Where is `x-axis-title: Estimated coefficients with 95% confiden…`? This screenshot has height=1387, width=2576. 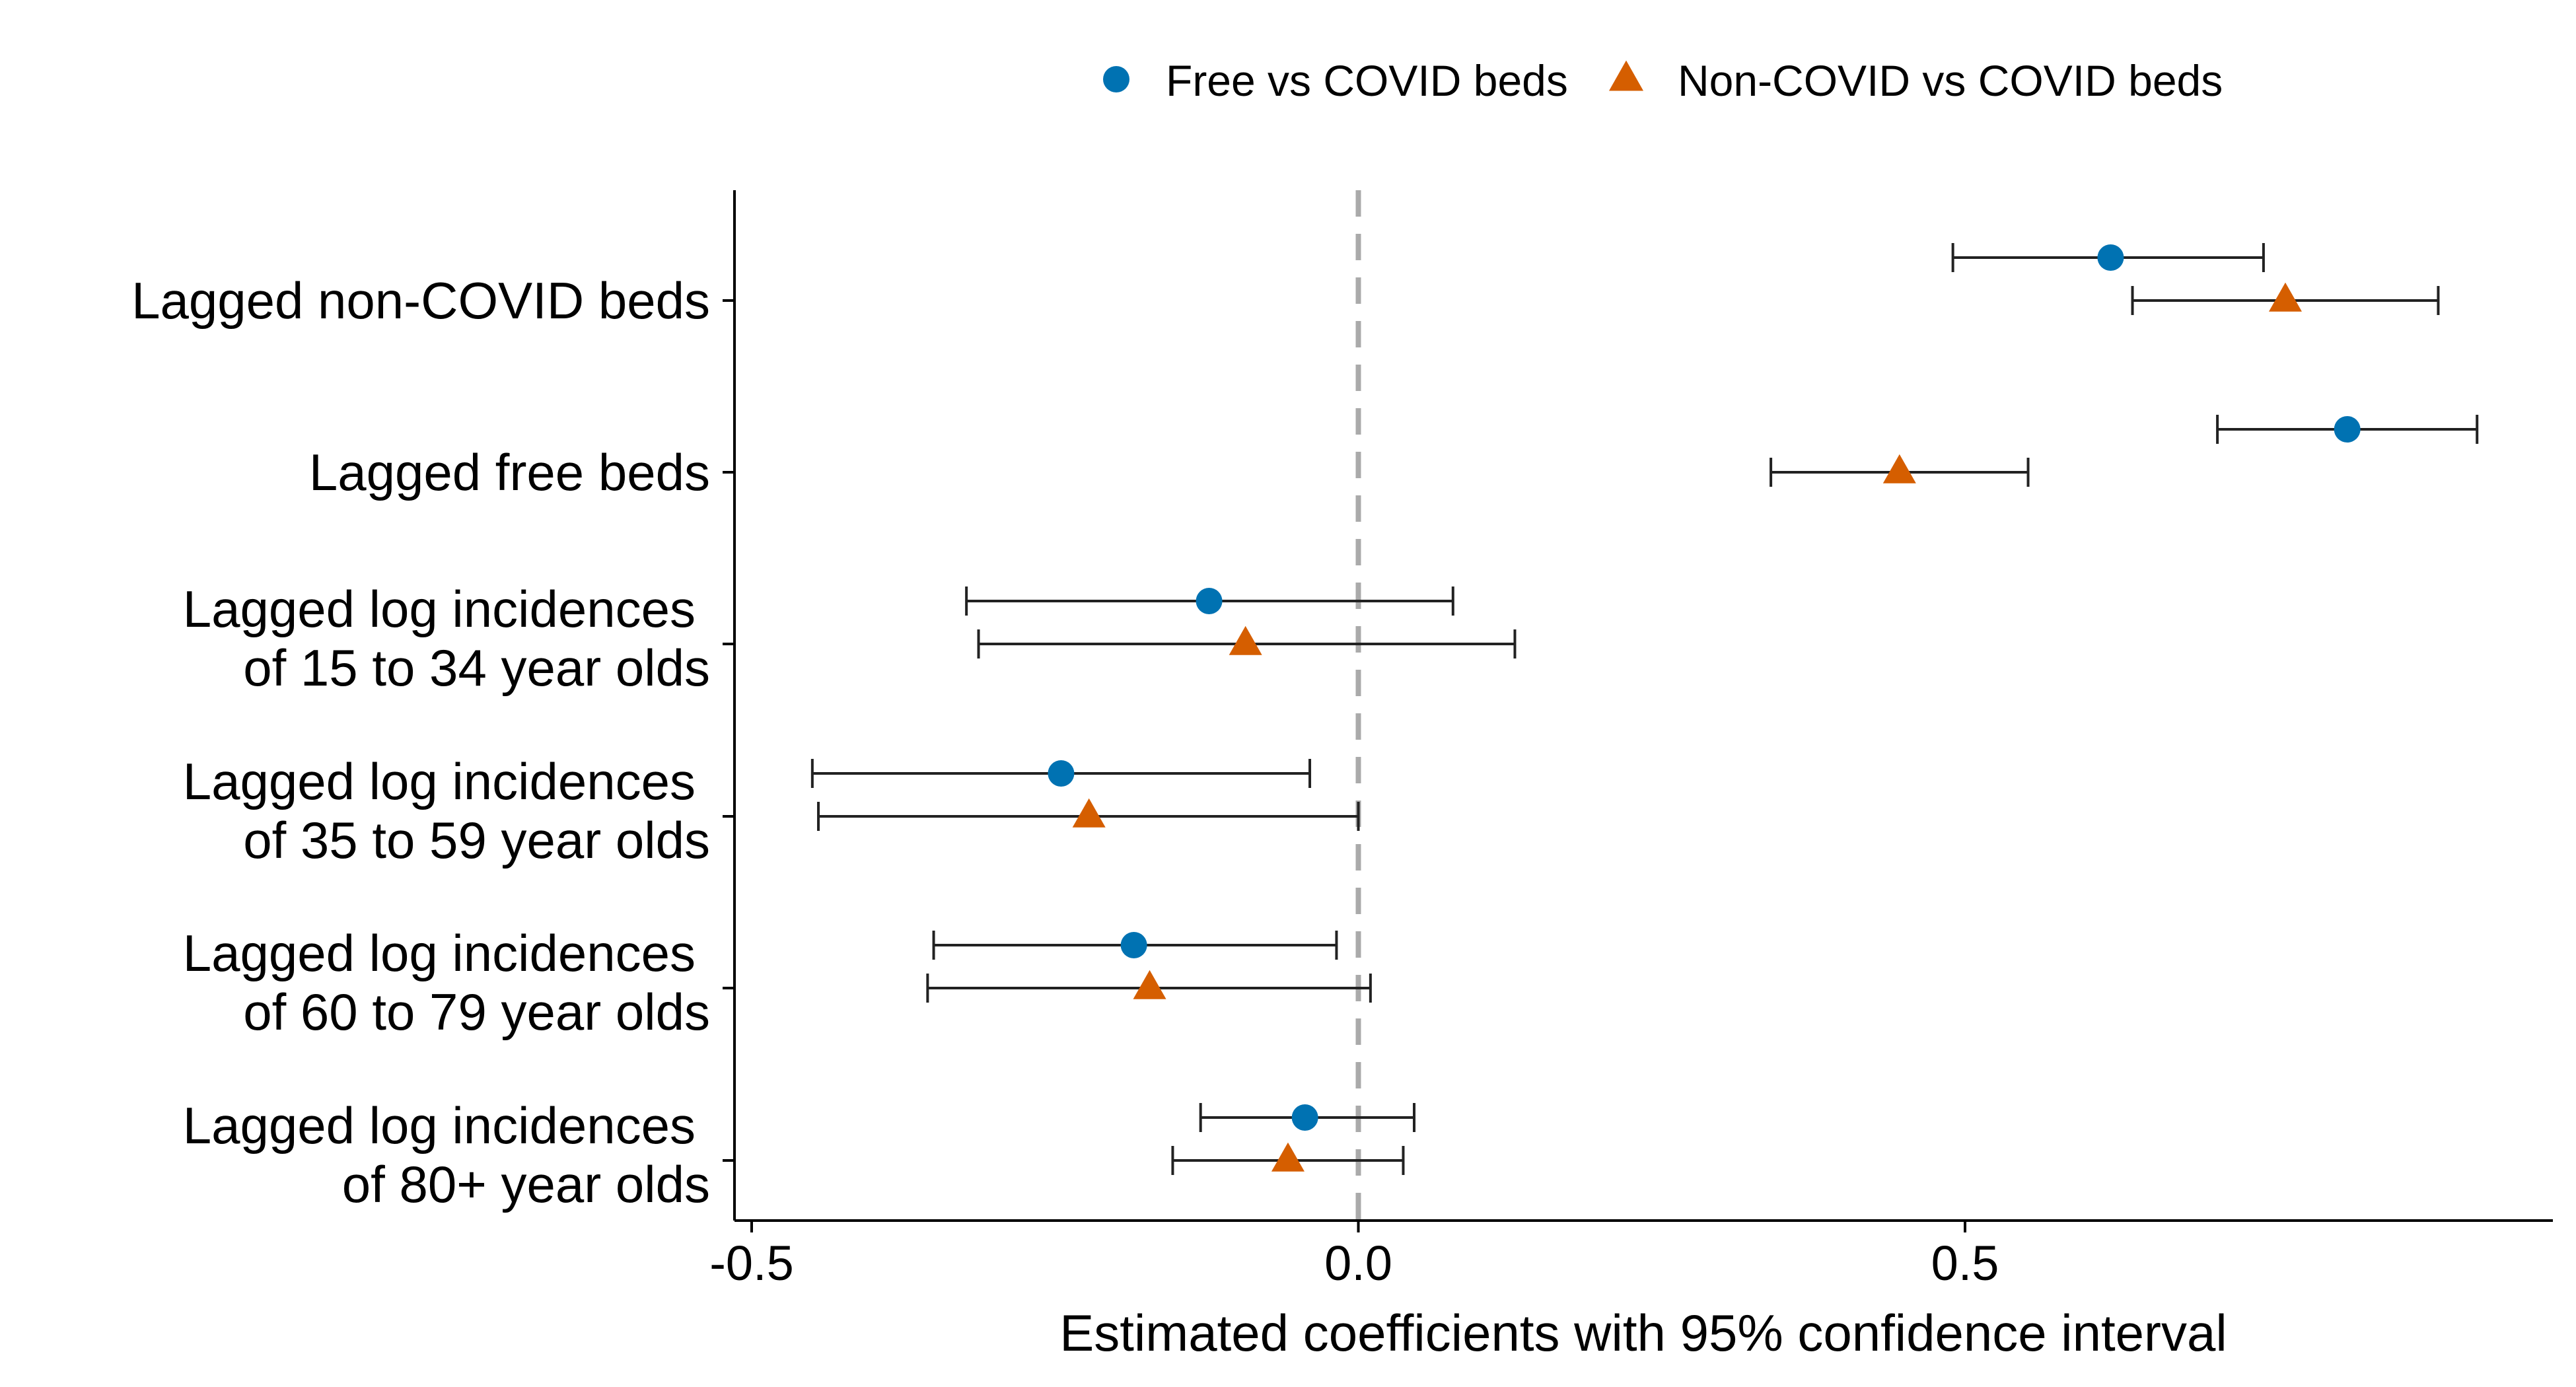
x-axis-title: Estimated coefficients with 95% confiden… is located at coordinates (1643, 1333).